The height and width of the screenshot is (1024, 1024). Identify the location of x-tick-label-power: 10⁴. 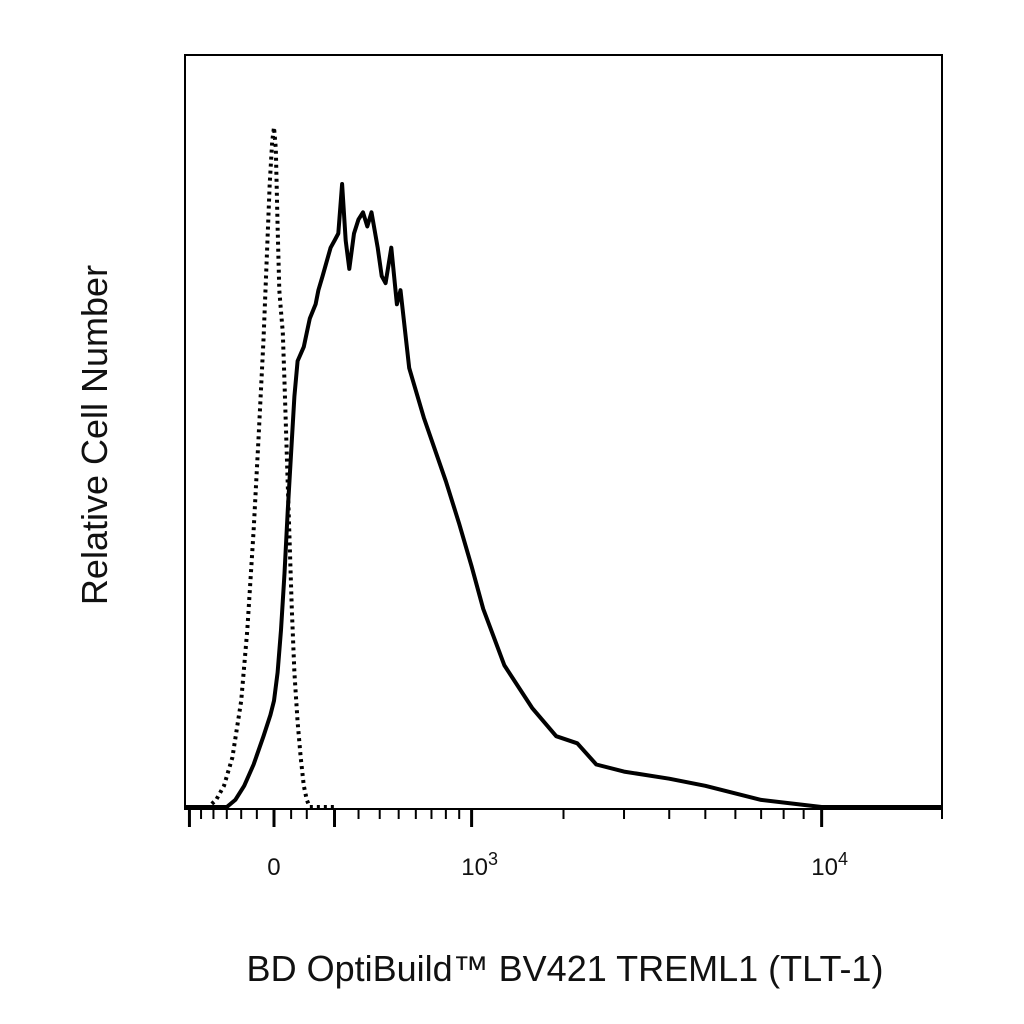
(829, 865).